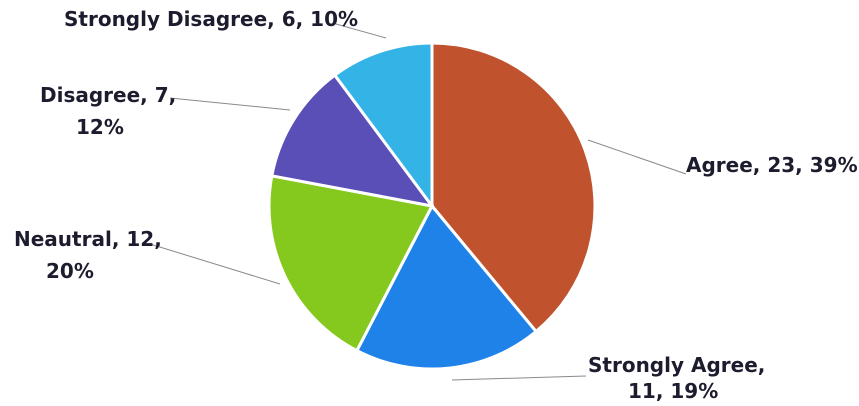 The height and width of the screenshot is (406, 859). I want to click on pie-slice-agree, so click(513, 187).